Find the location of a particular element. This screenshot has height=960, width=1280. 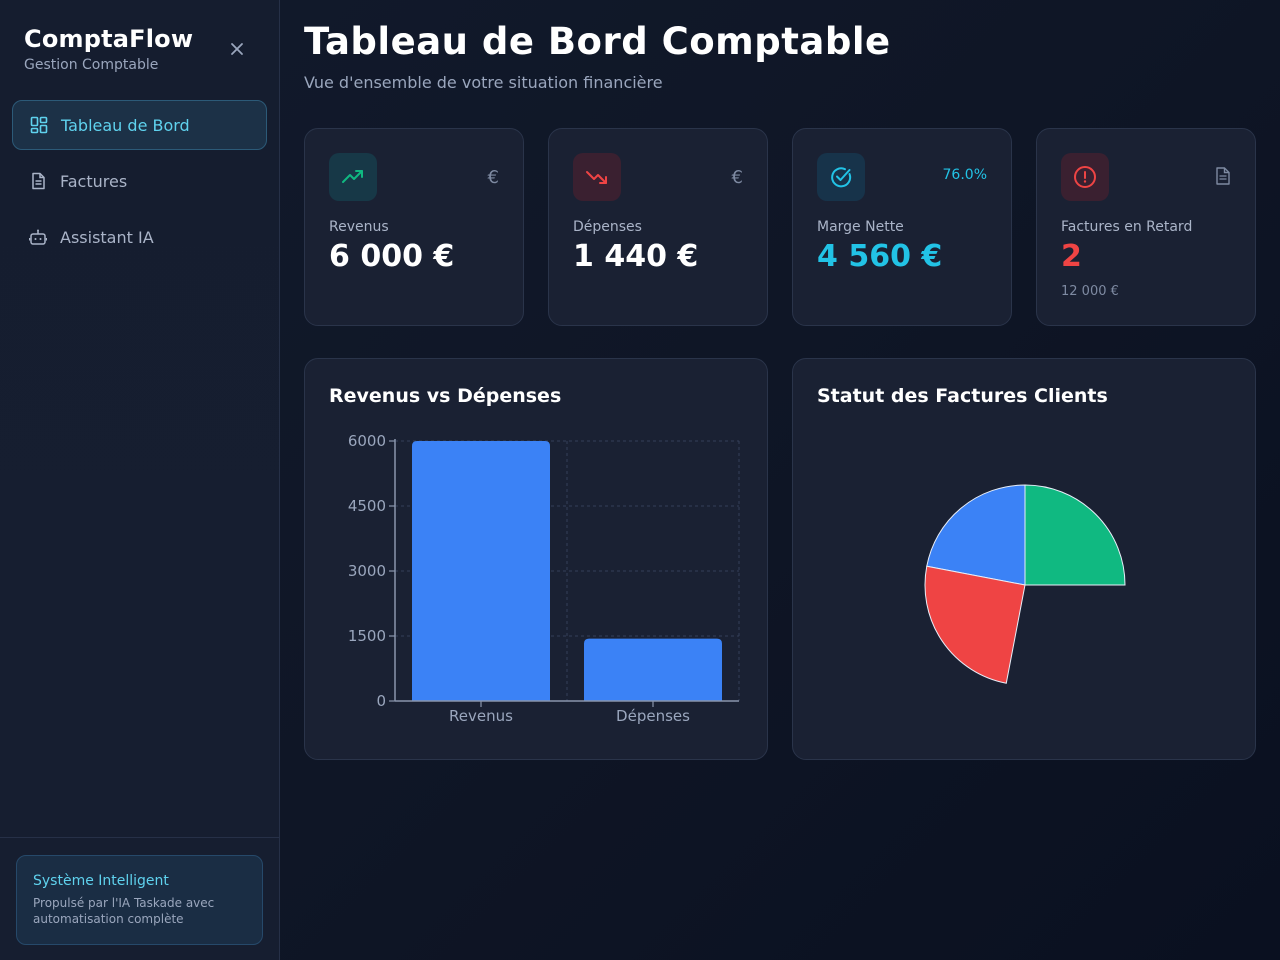

sidebar-item-label: Tableau de Bord is located at coordinates (125, 125).